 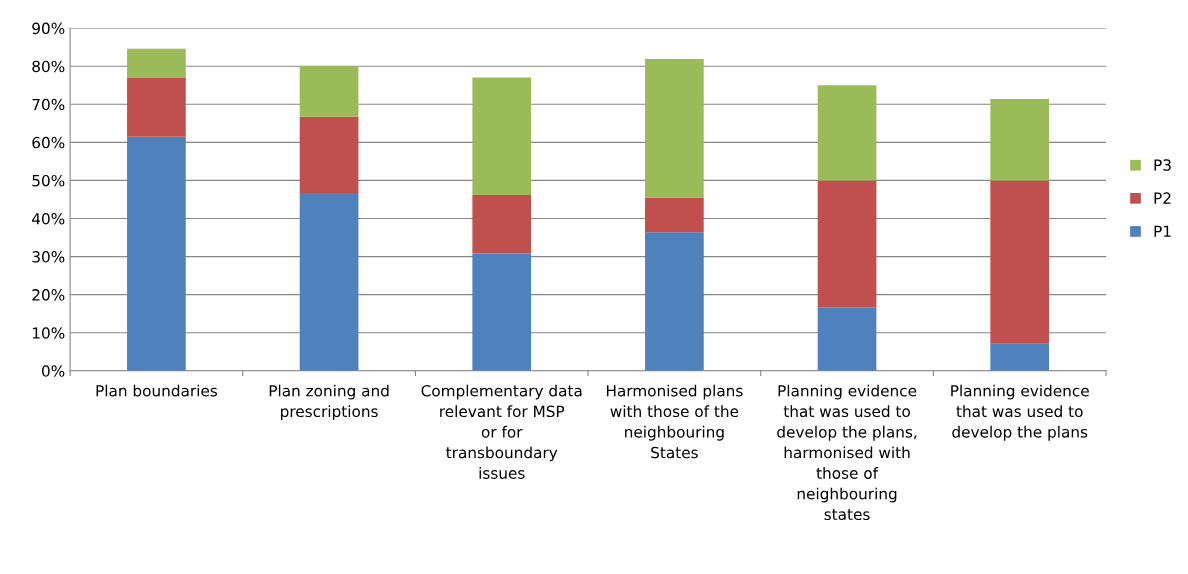 I want to click on legend-label: P2, so click(x=1162, y=198).